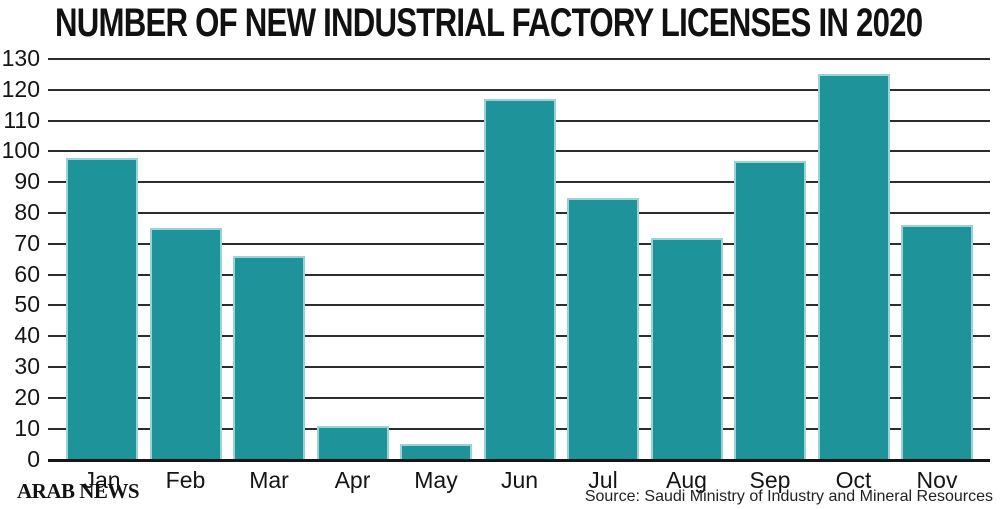  Describe the element at coordinates (853, 267) in the screenshot. I see `bar-oct` at that location.